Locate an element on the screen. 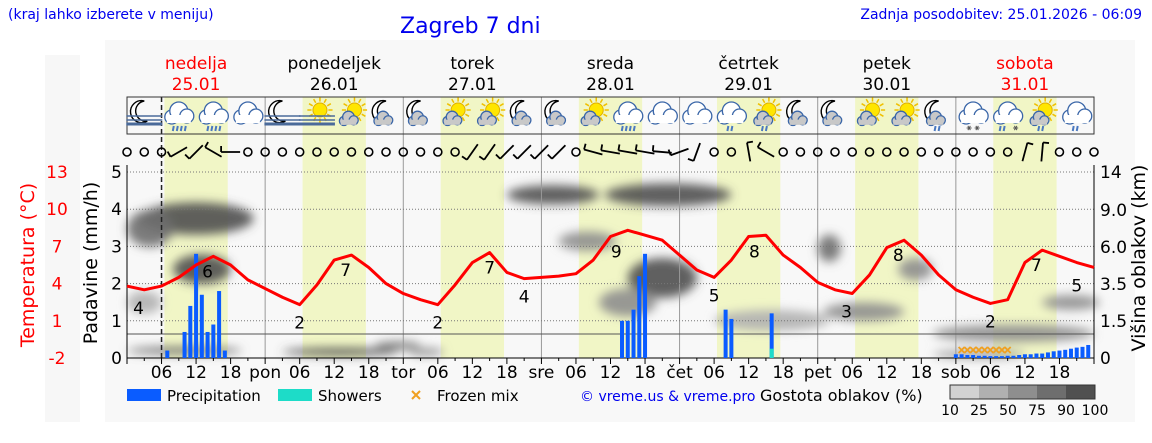  snow-flake-icon is located at coordinates (1016, 128).